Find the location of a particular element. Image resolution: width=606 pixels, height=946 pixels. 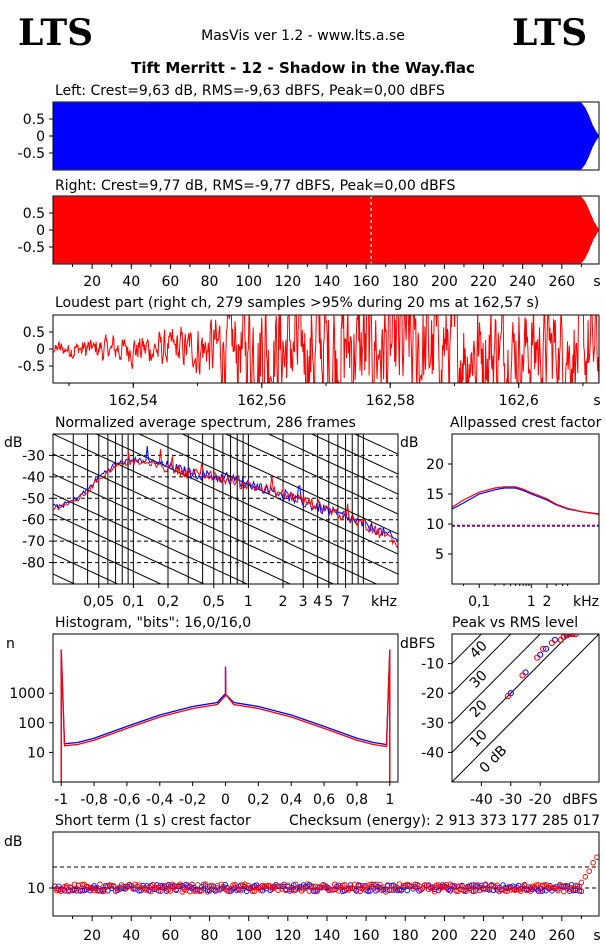

spectrum-frame is located at coordinates (225, 509).